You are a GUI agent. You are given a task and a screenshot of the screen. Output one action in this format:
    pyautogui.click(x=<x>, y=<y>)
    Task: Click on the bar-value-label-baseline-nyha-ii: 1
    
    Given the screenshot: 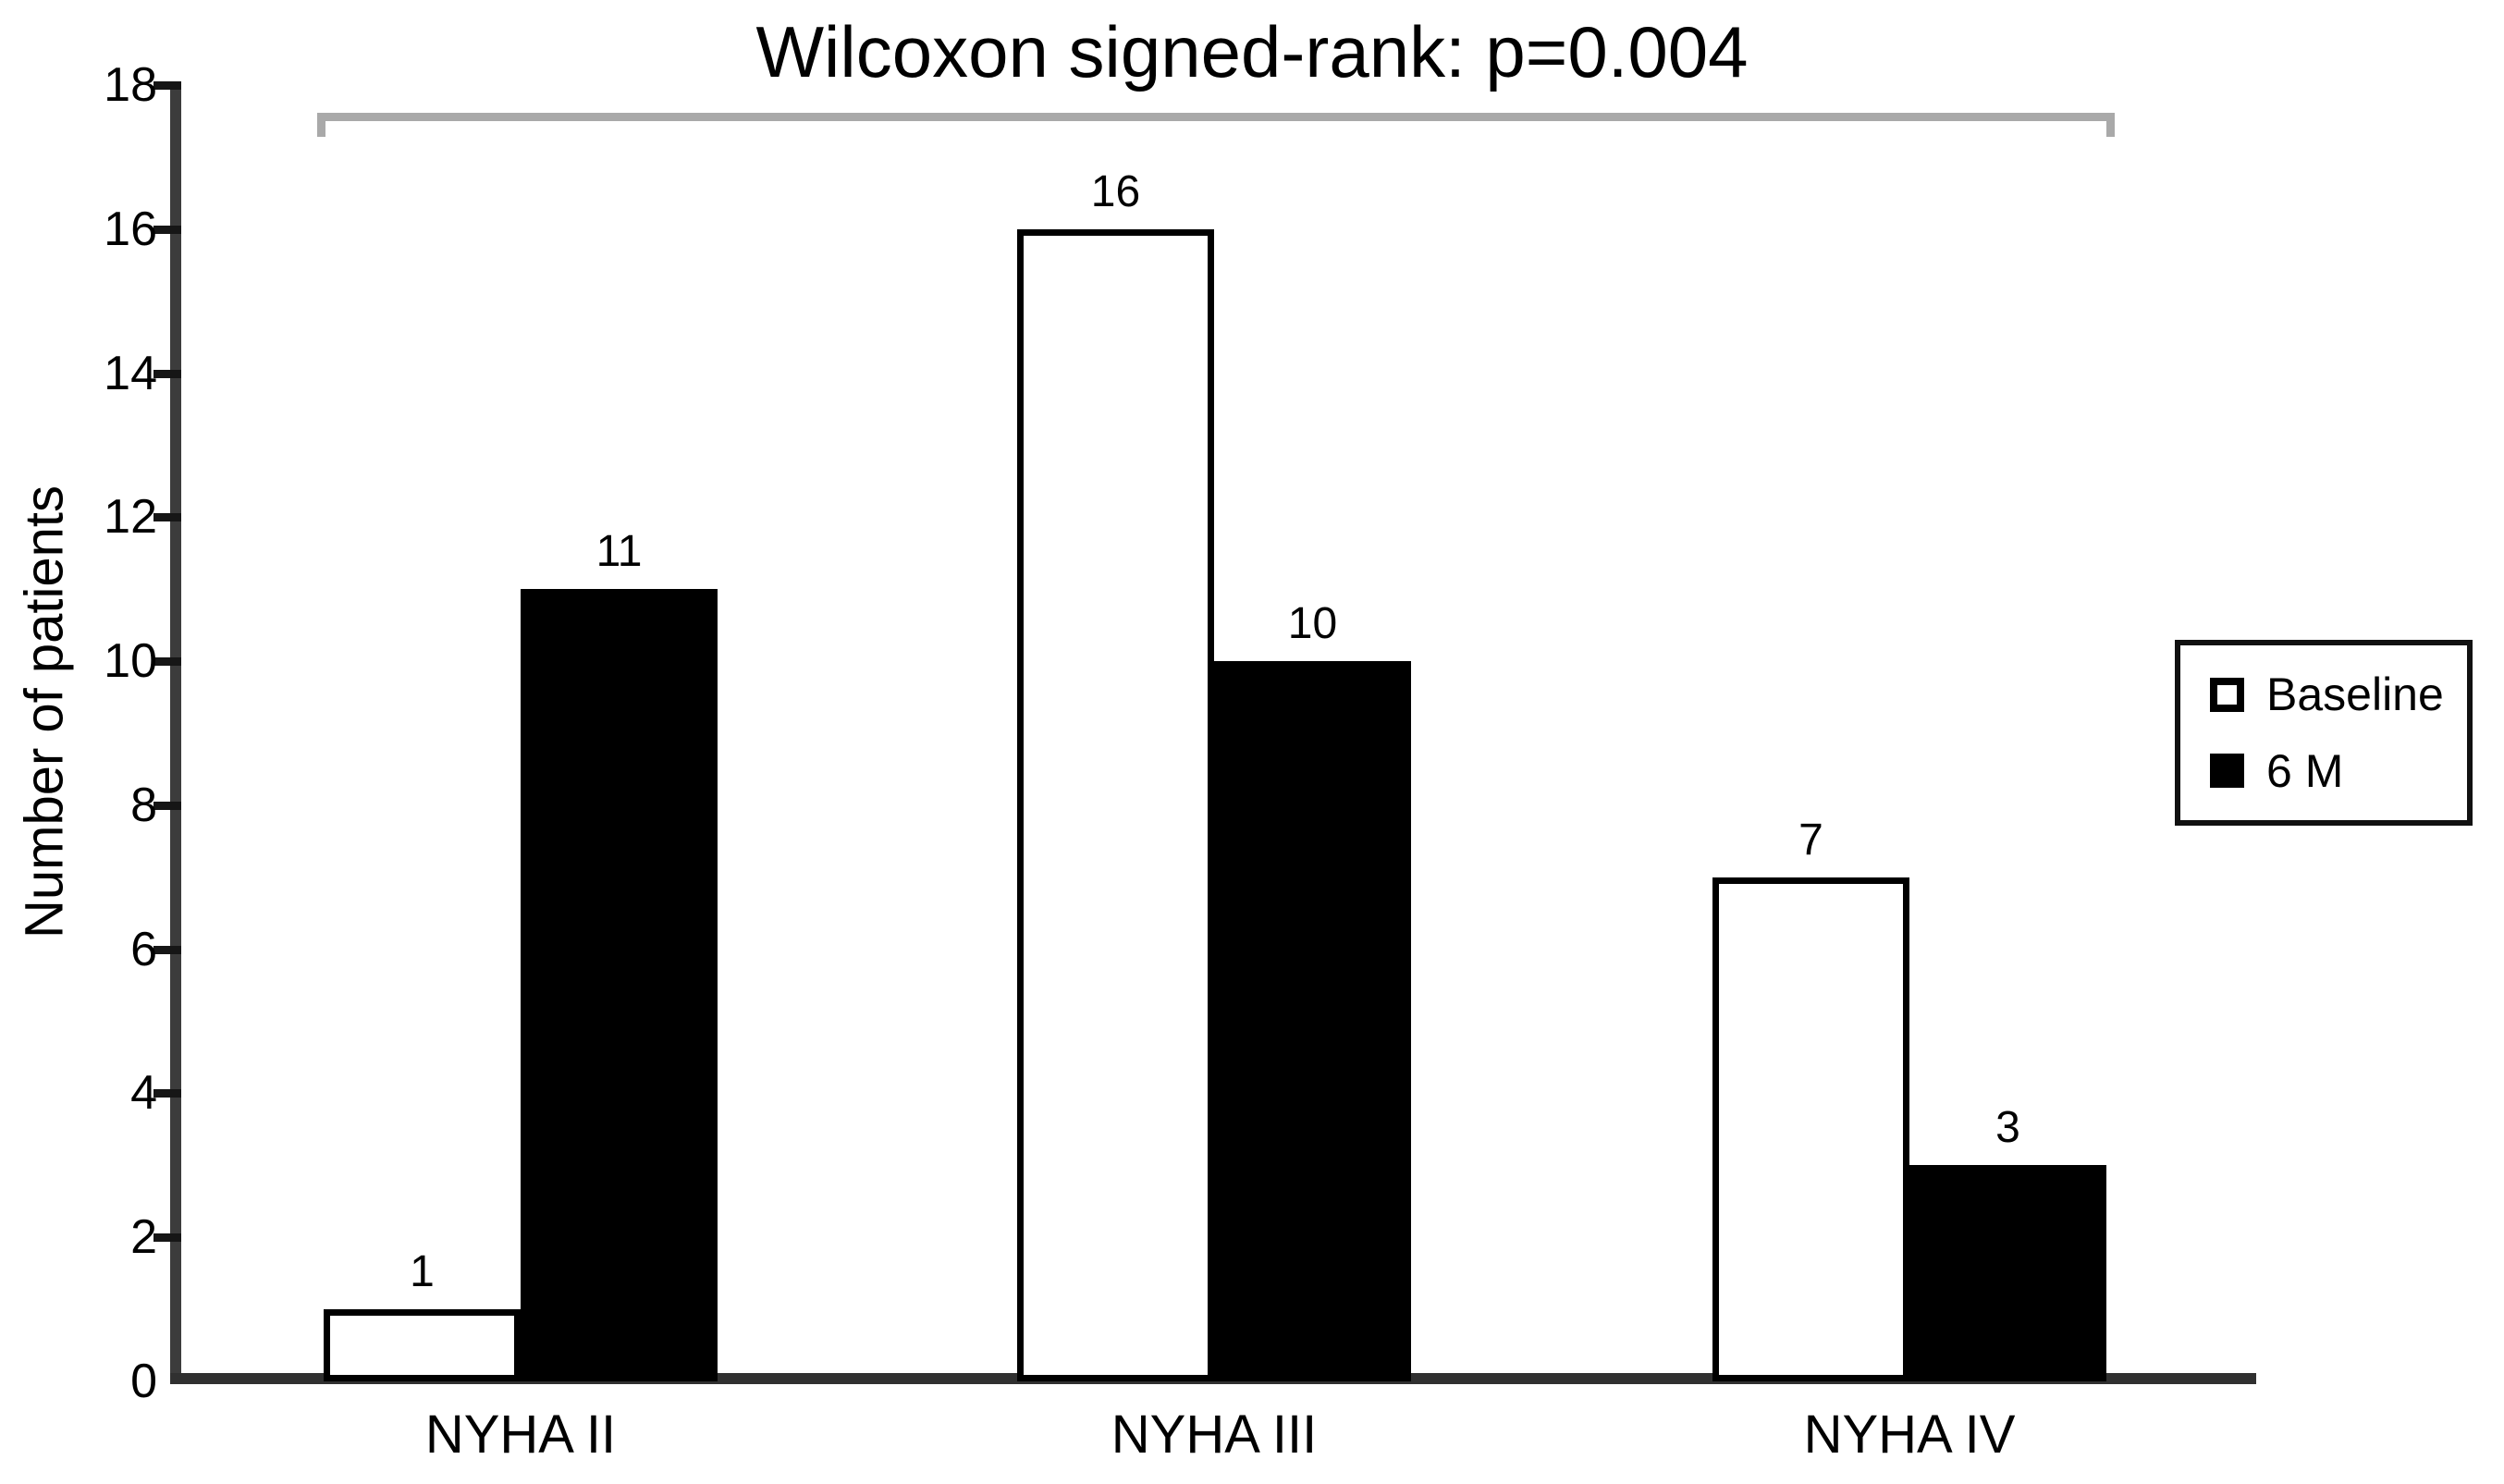 What is the action you would take?
    pyautogui.click(x=422, y=1272)
    